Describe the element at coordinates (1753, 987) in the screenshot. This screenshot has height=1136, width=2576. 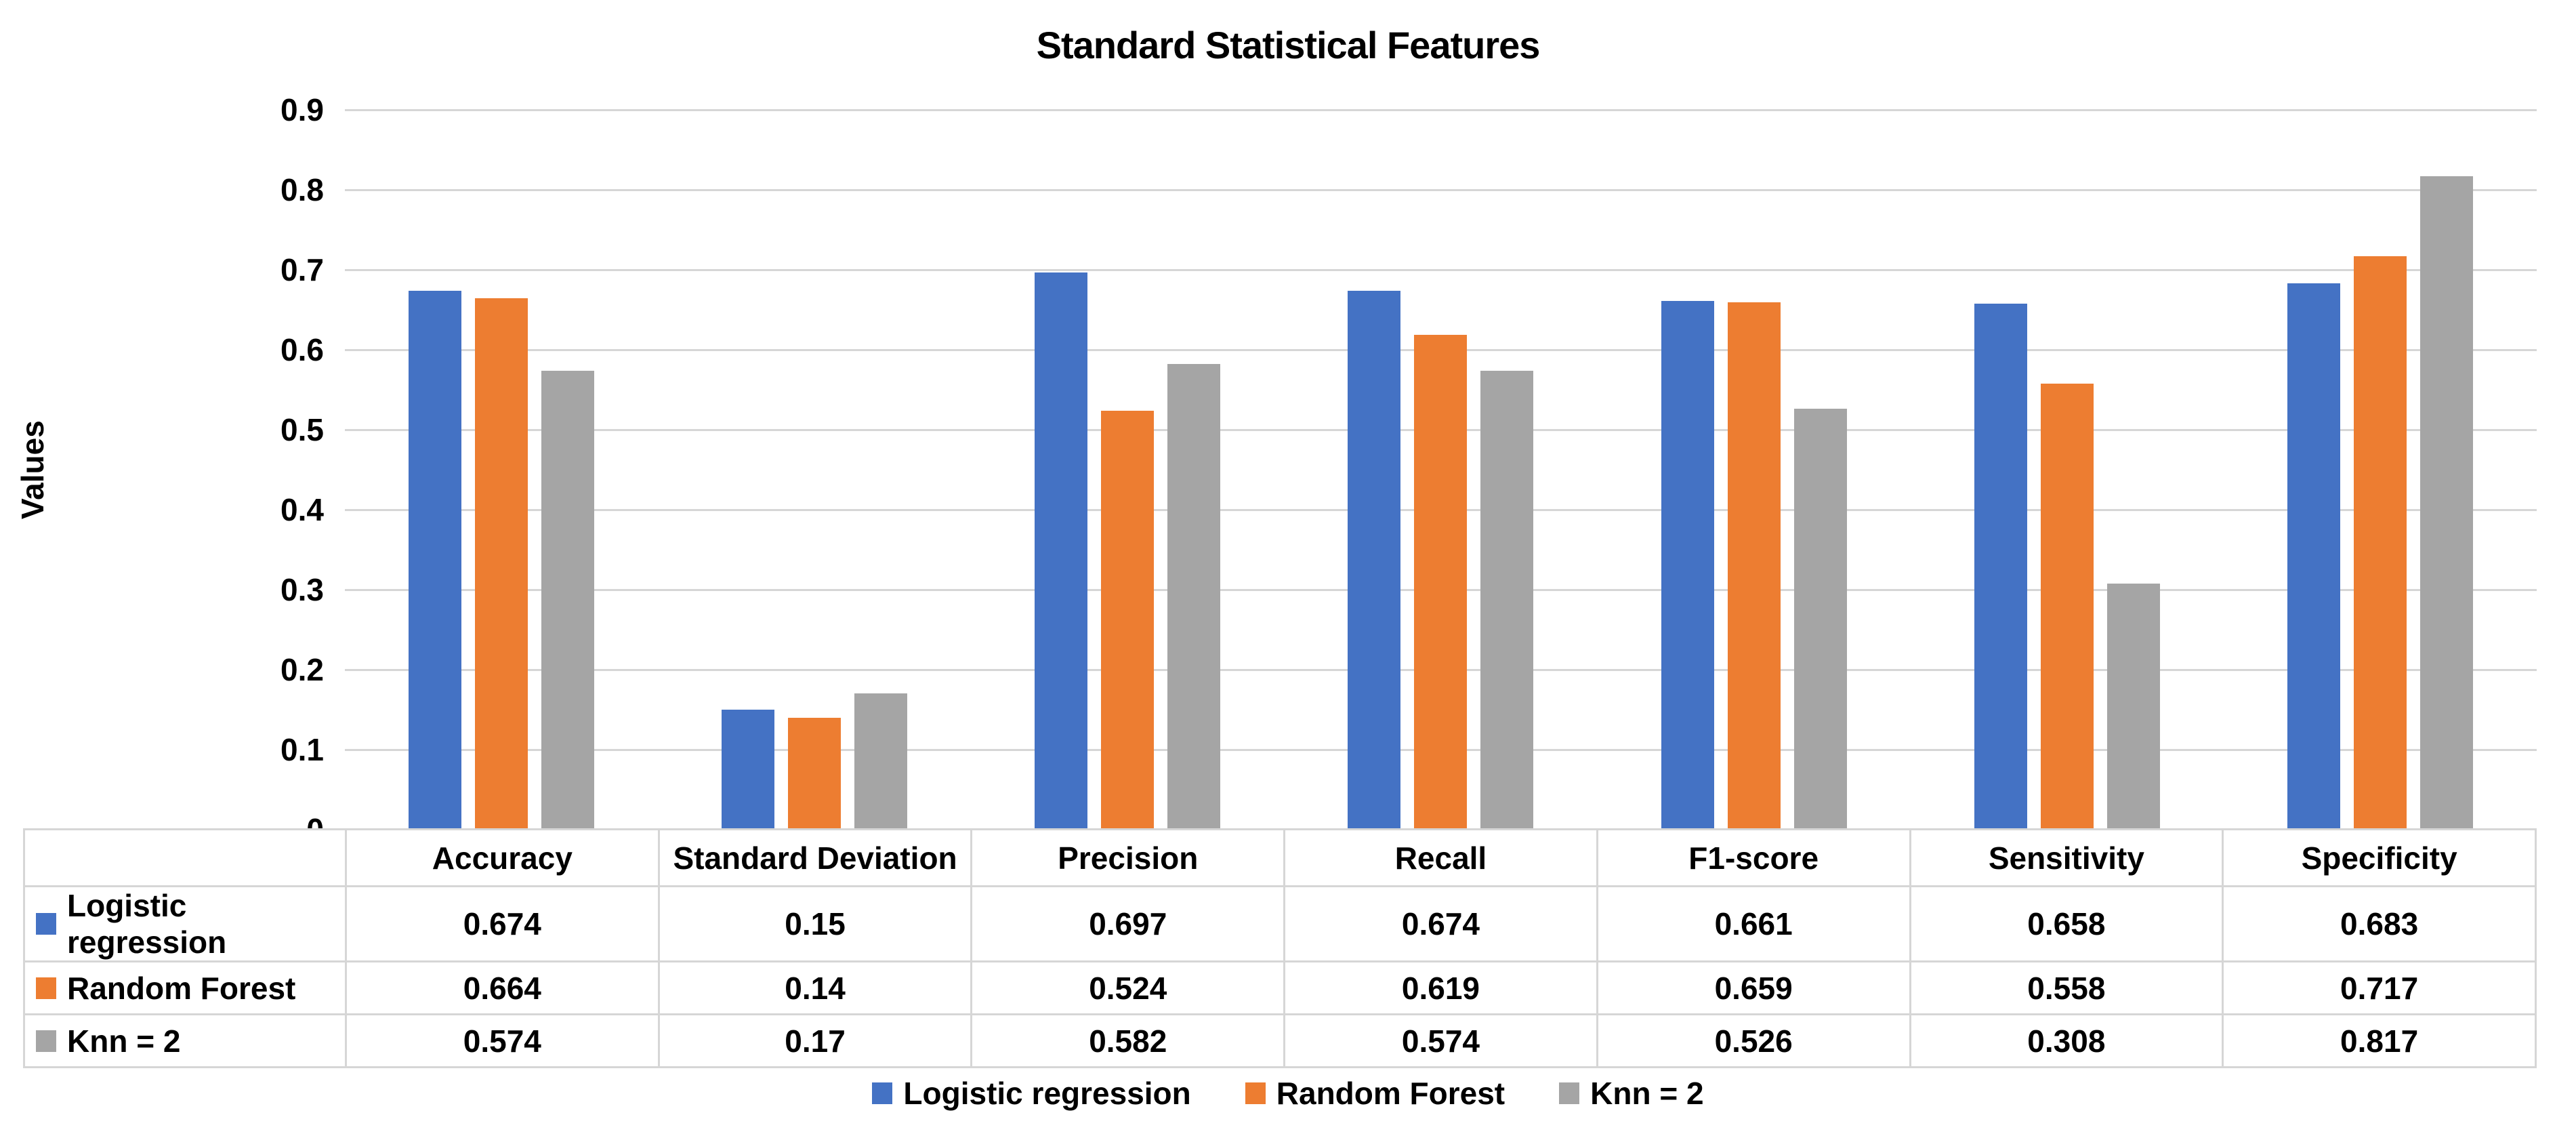
I see `value-cell: 0.659` at that location.